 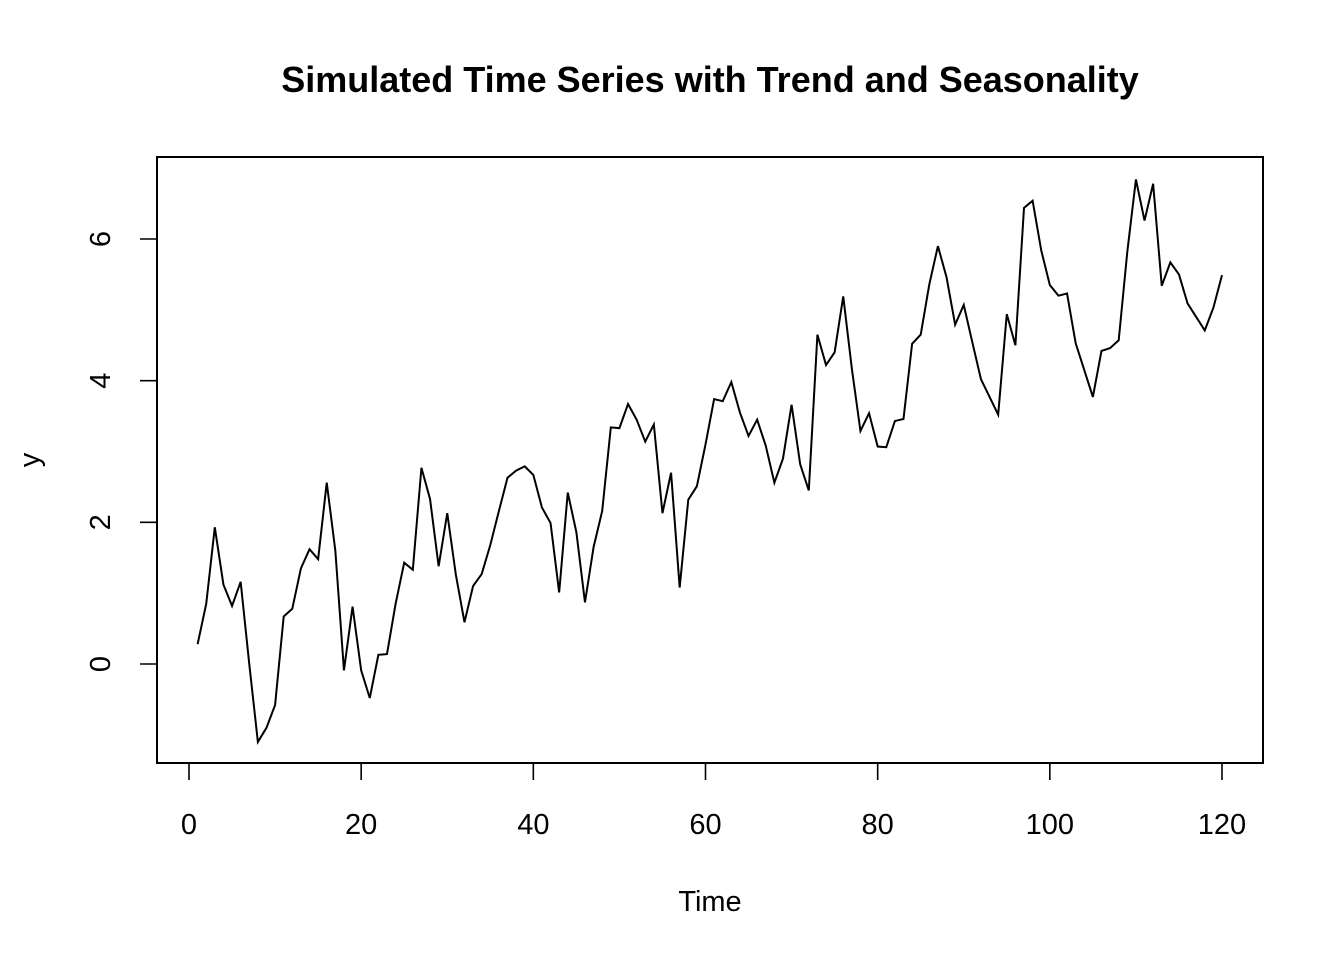 What do you see at coordinates (1050, 825) in the screenshot?
I see `x-tick-label: 100` at bounding box center [1050, 825].